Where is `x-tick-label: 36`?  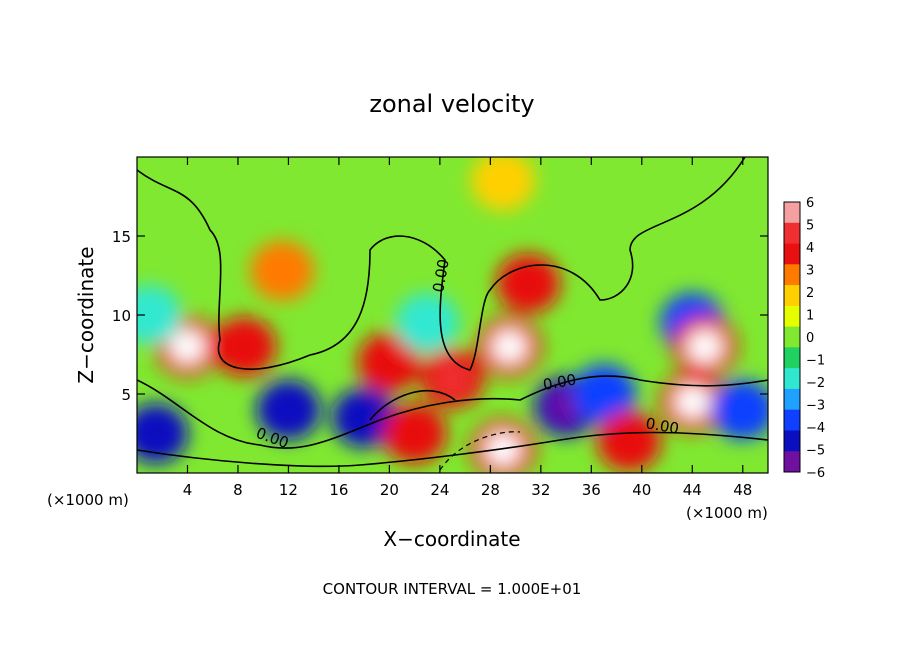
x-tick-label: 36 is located at coordinates (591, 490).